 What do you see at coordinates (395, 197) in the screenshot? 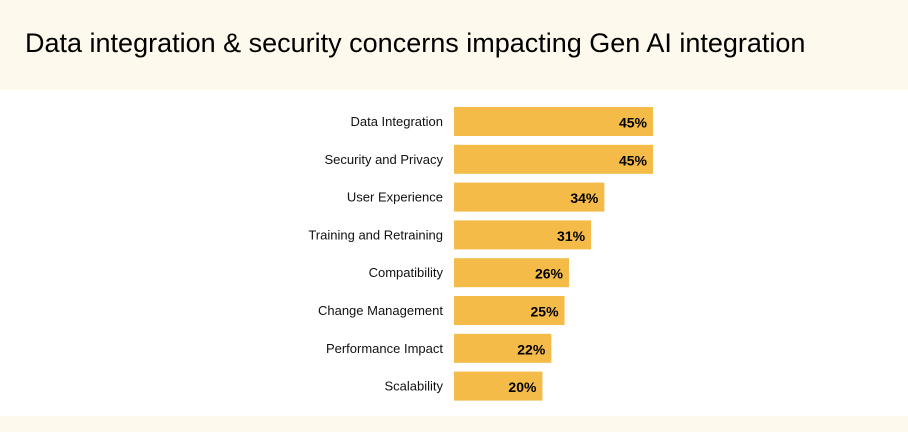
I see `category-label-user-experience: User Experience` at bounding box center [395, 197].